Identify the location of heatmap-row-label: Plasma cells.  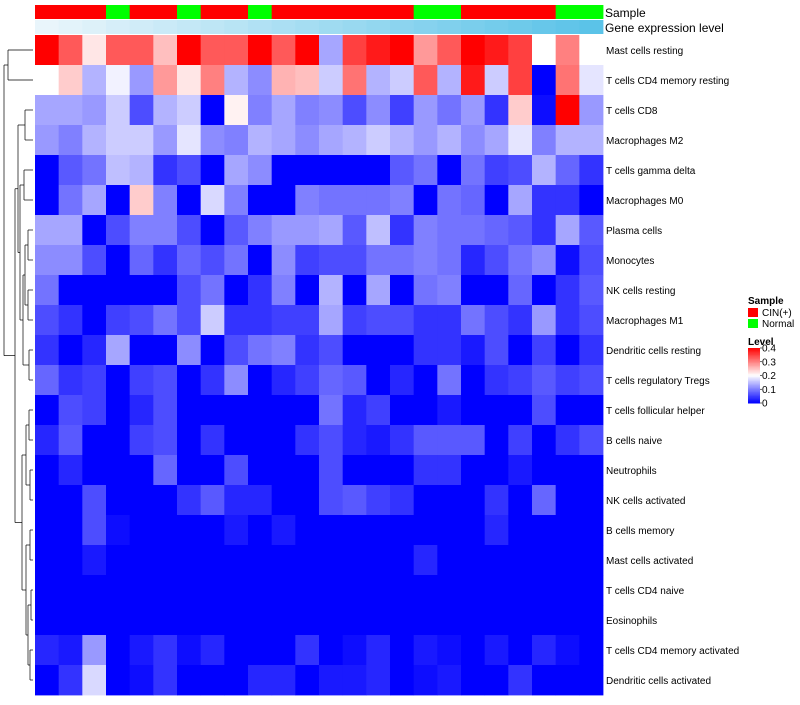
(634, 231).